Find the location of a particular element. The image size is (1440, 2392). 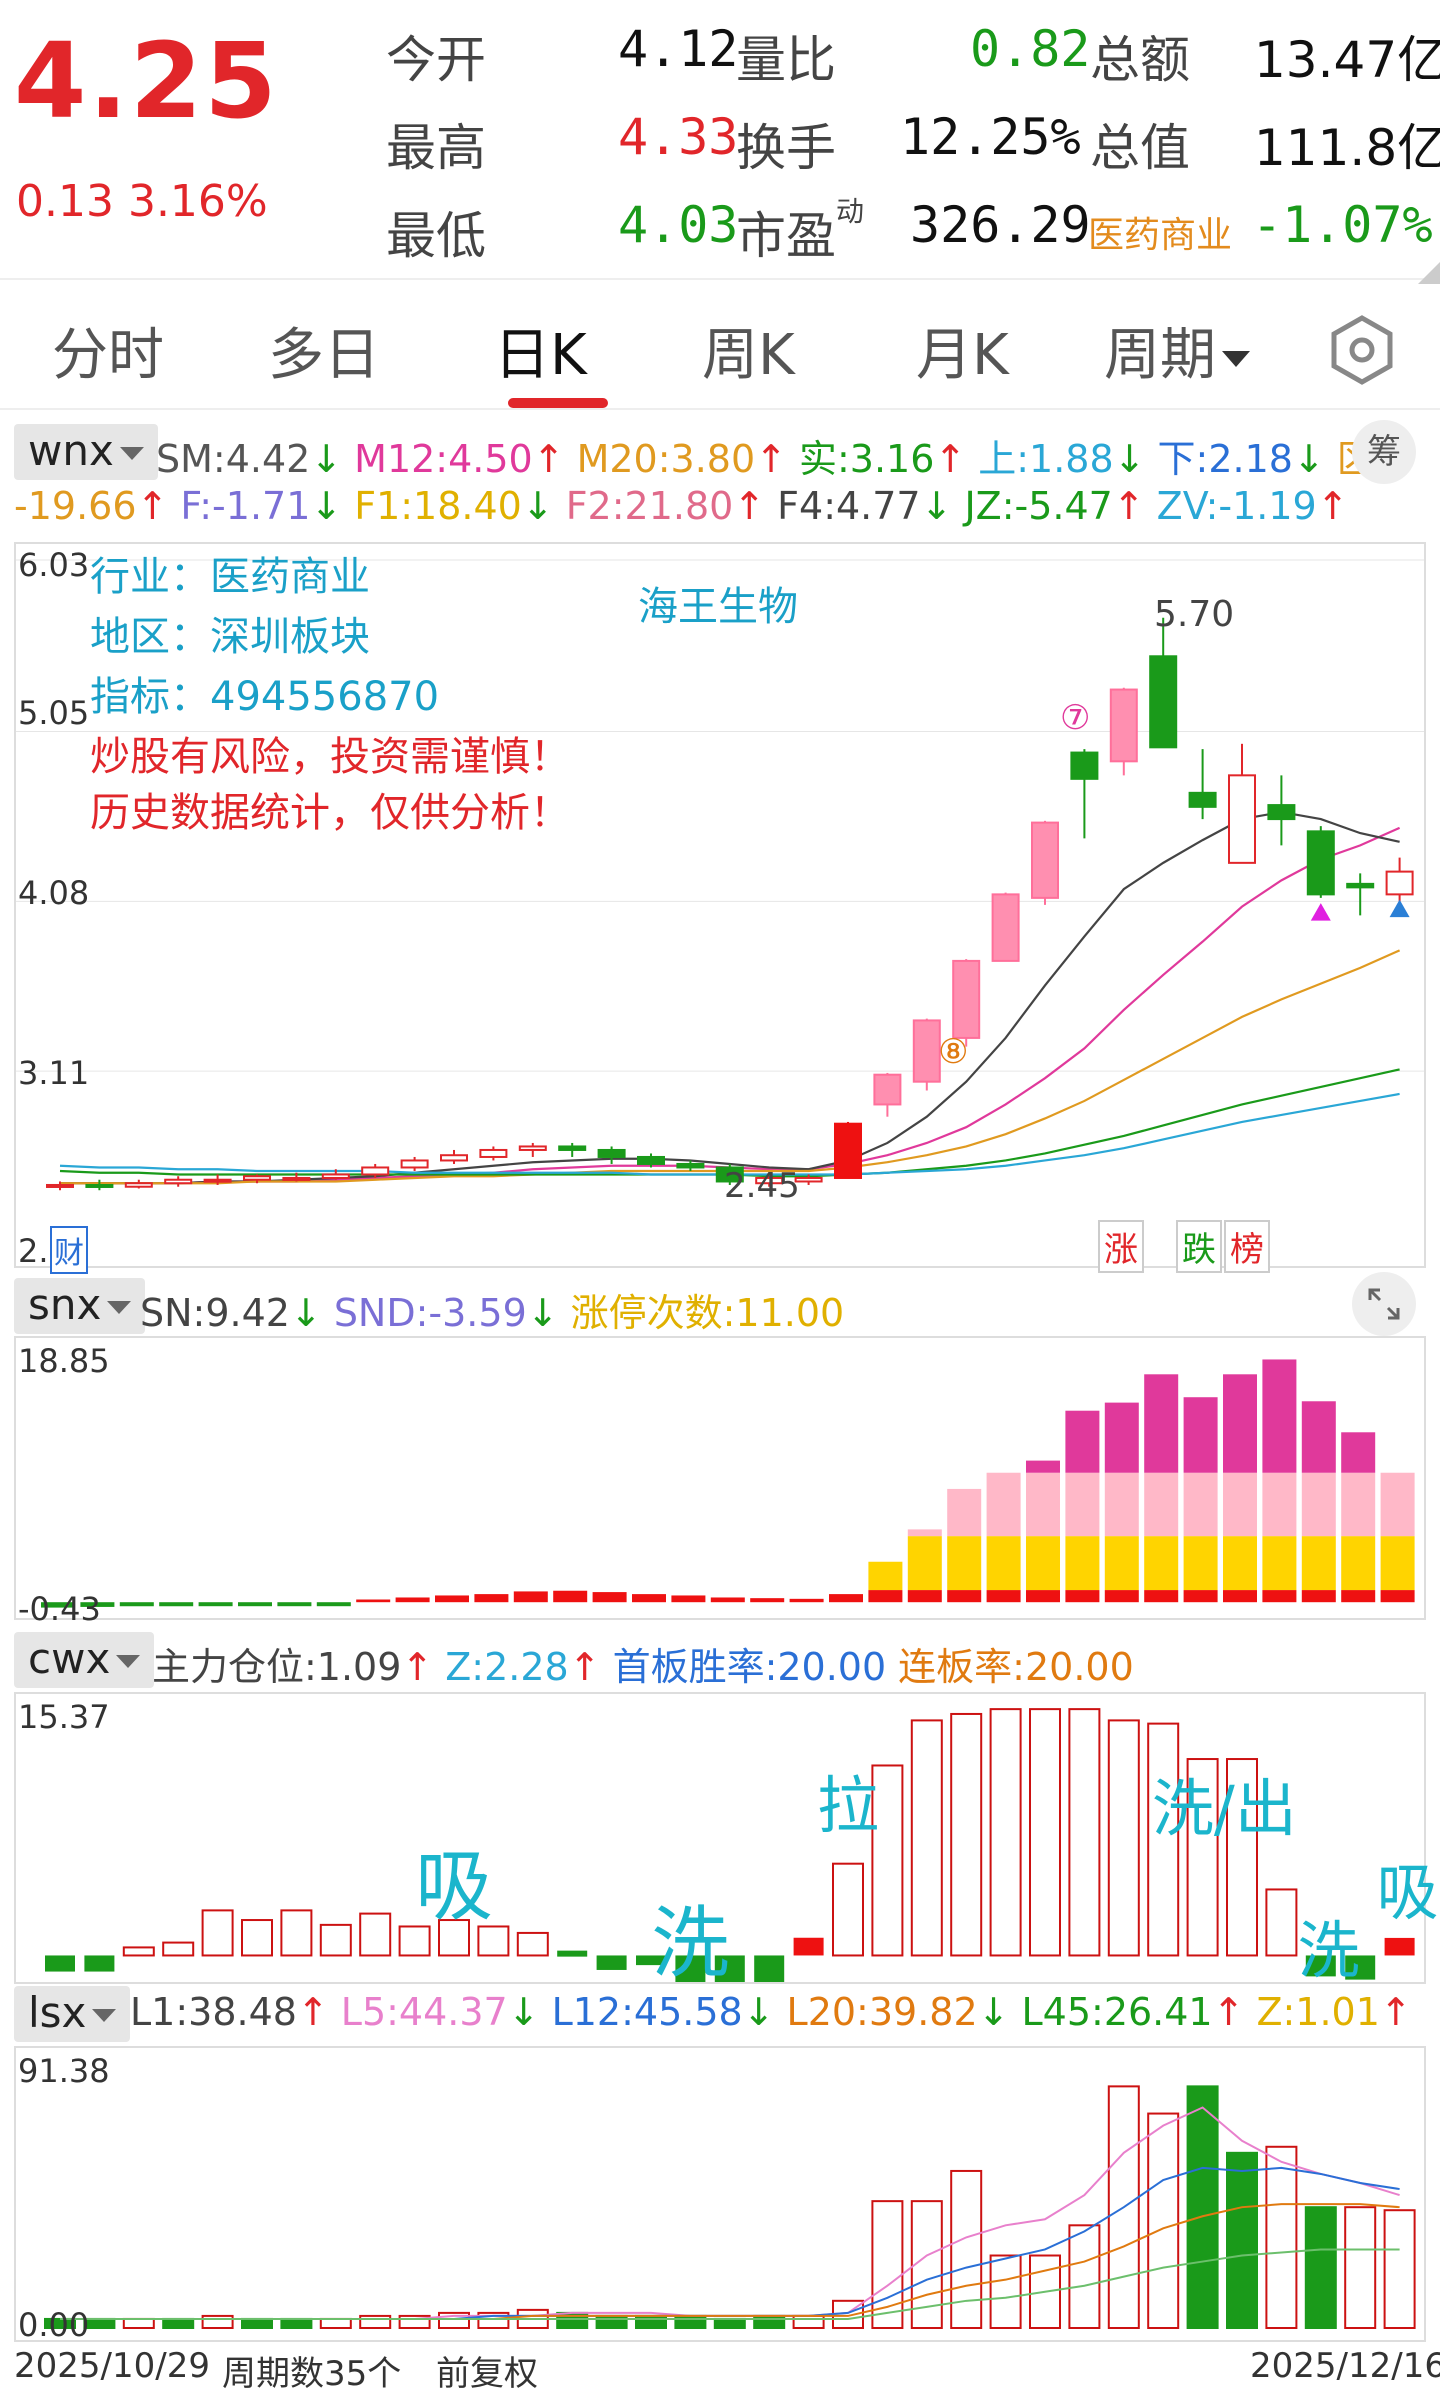

cwx-indicator-selector: cwx is located at coordinates (84, 1660).